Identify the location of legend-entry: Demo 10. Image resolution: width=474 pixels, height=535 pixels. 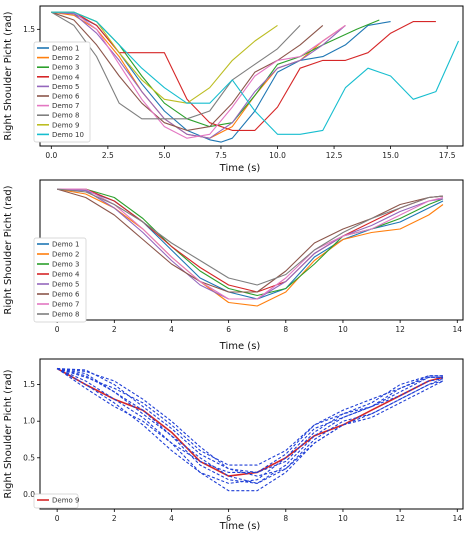
(68, 135).